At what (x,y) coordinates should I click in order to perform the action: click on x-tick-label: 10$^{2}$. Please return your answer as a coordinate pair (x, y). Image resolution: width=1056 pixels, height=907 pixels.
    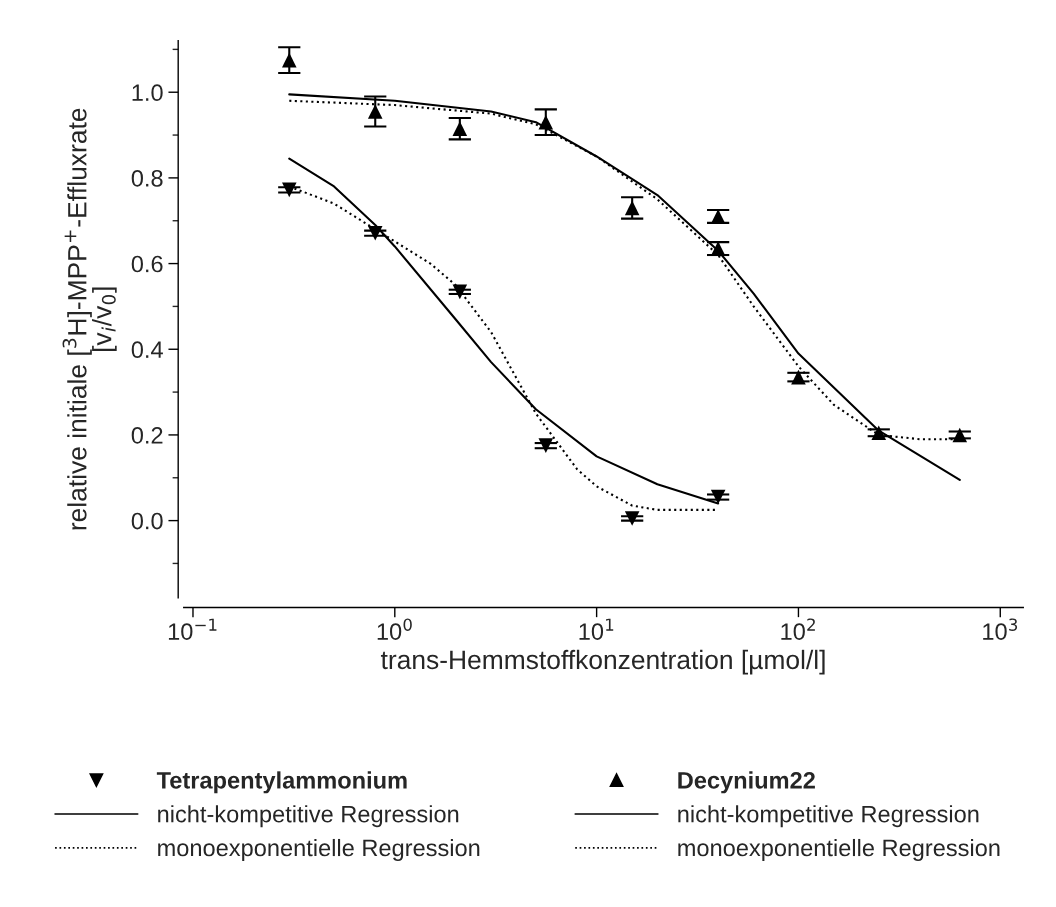
    Looking at the image, I should click on (798, 629).